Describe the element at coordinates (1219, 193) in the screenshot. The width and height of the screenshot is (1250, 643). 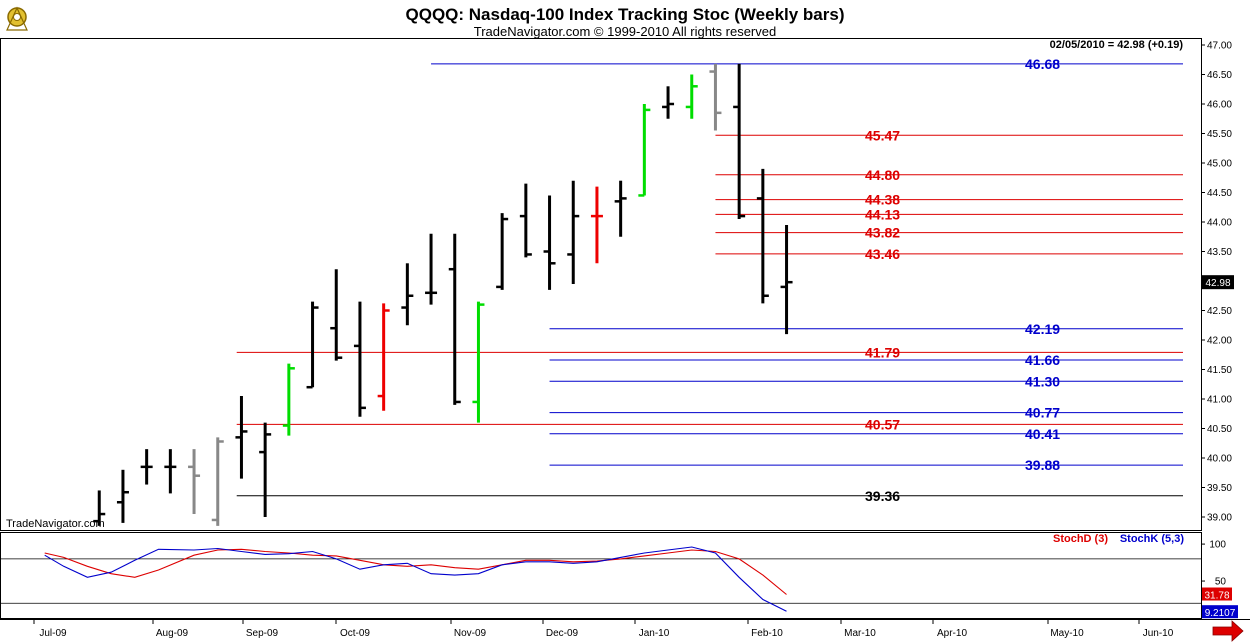
I see `price-y-tick-label: 44.50` at that location.